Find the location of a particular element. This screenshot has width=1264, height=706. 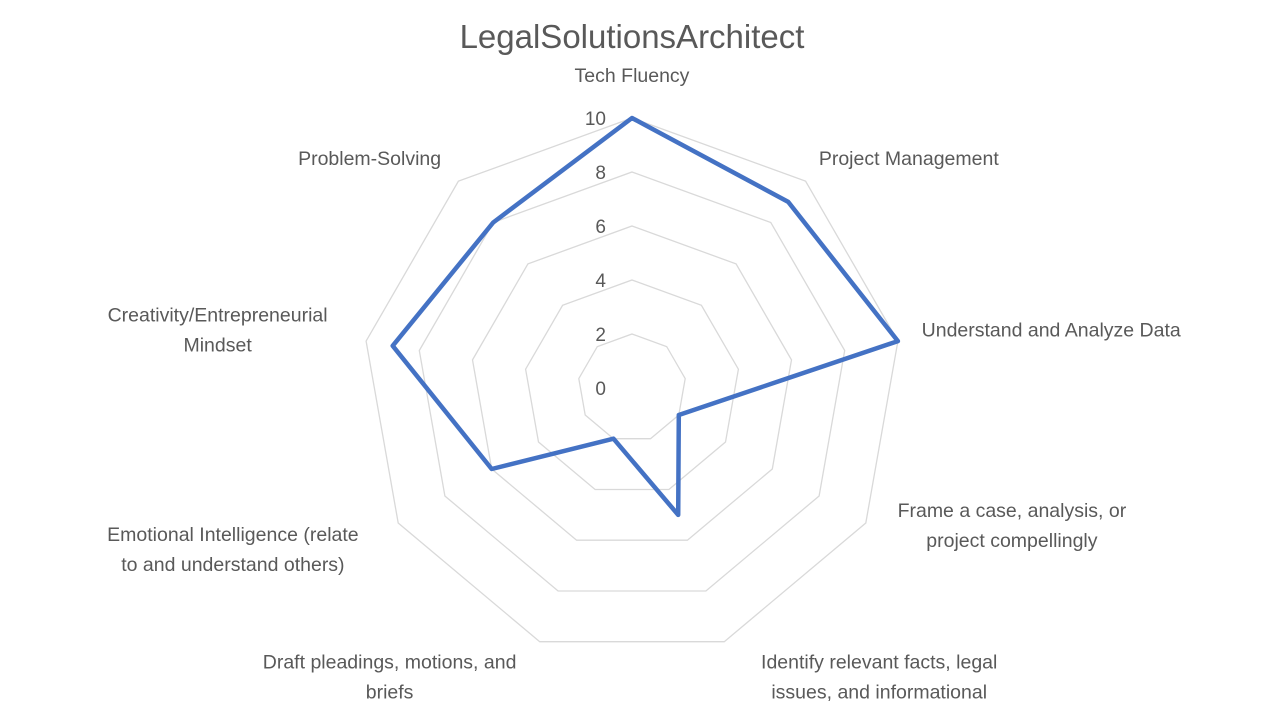

tick-label-2: 2 is located at coordinates (600, 335).